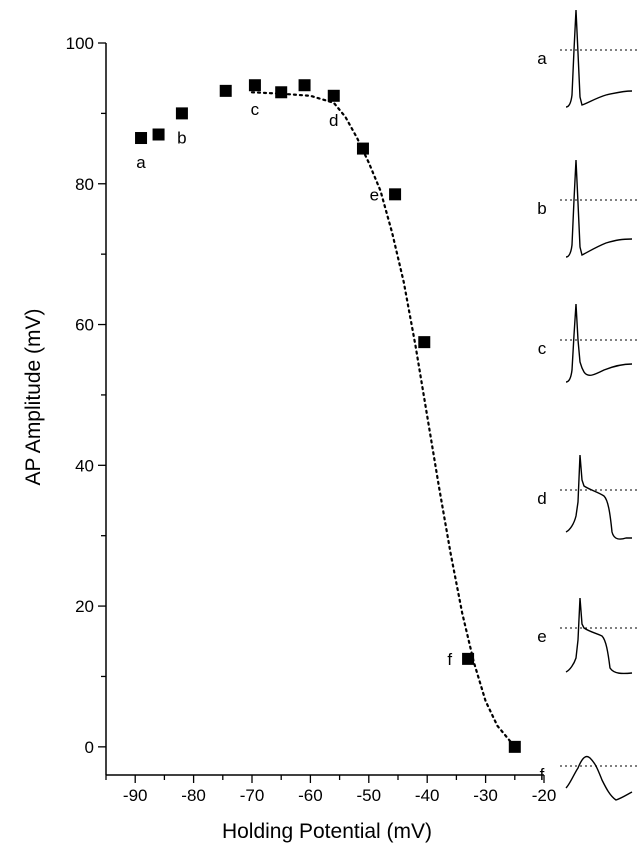 This screenshot has width=640, height=852. Describe the element at coordinates (588, 405) in the screenshot. I see `trace-insets: a b c d e f` at that location.